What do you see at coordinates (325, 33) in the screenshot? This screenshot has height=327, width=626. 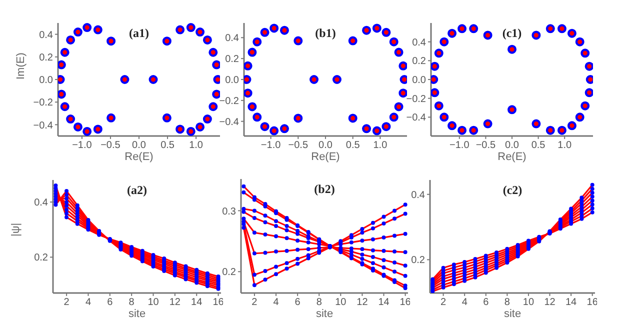 I see `chart-title: (b1)` at bounding box center [325, 33].